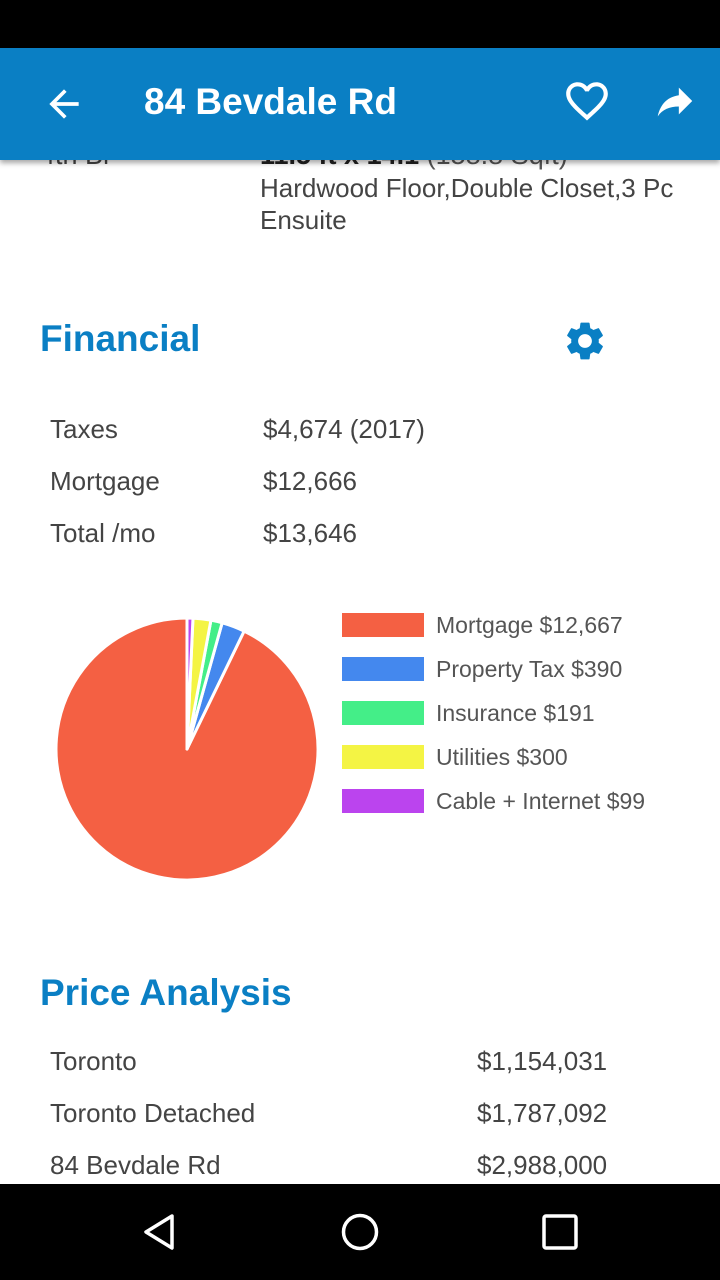  Describe the element at coordinates (270, 101) in the screenshot. I see `page-title: 84 Bevdale Rd` at that location.